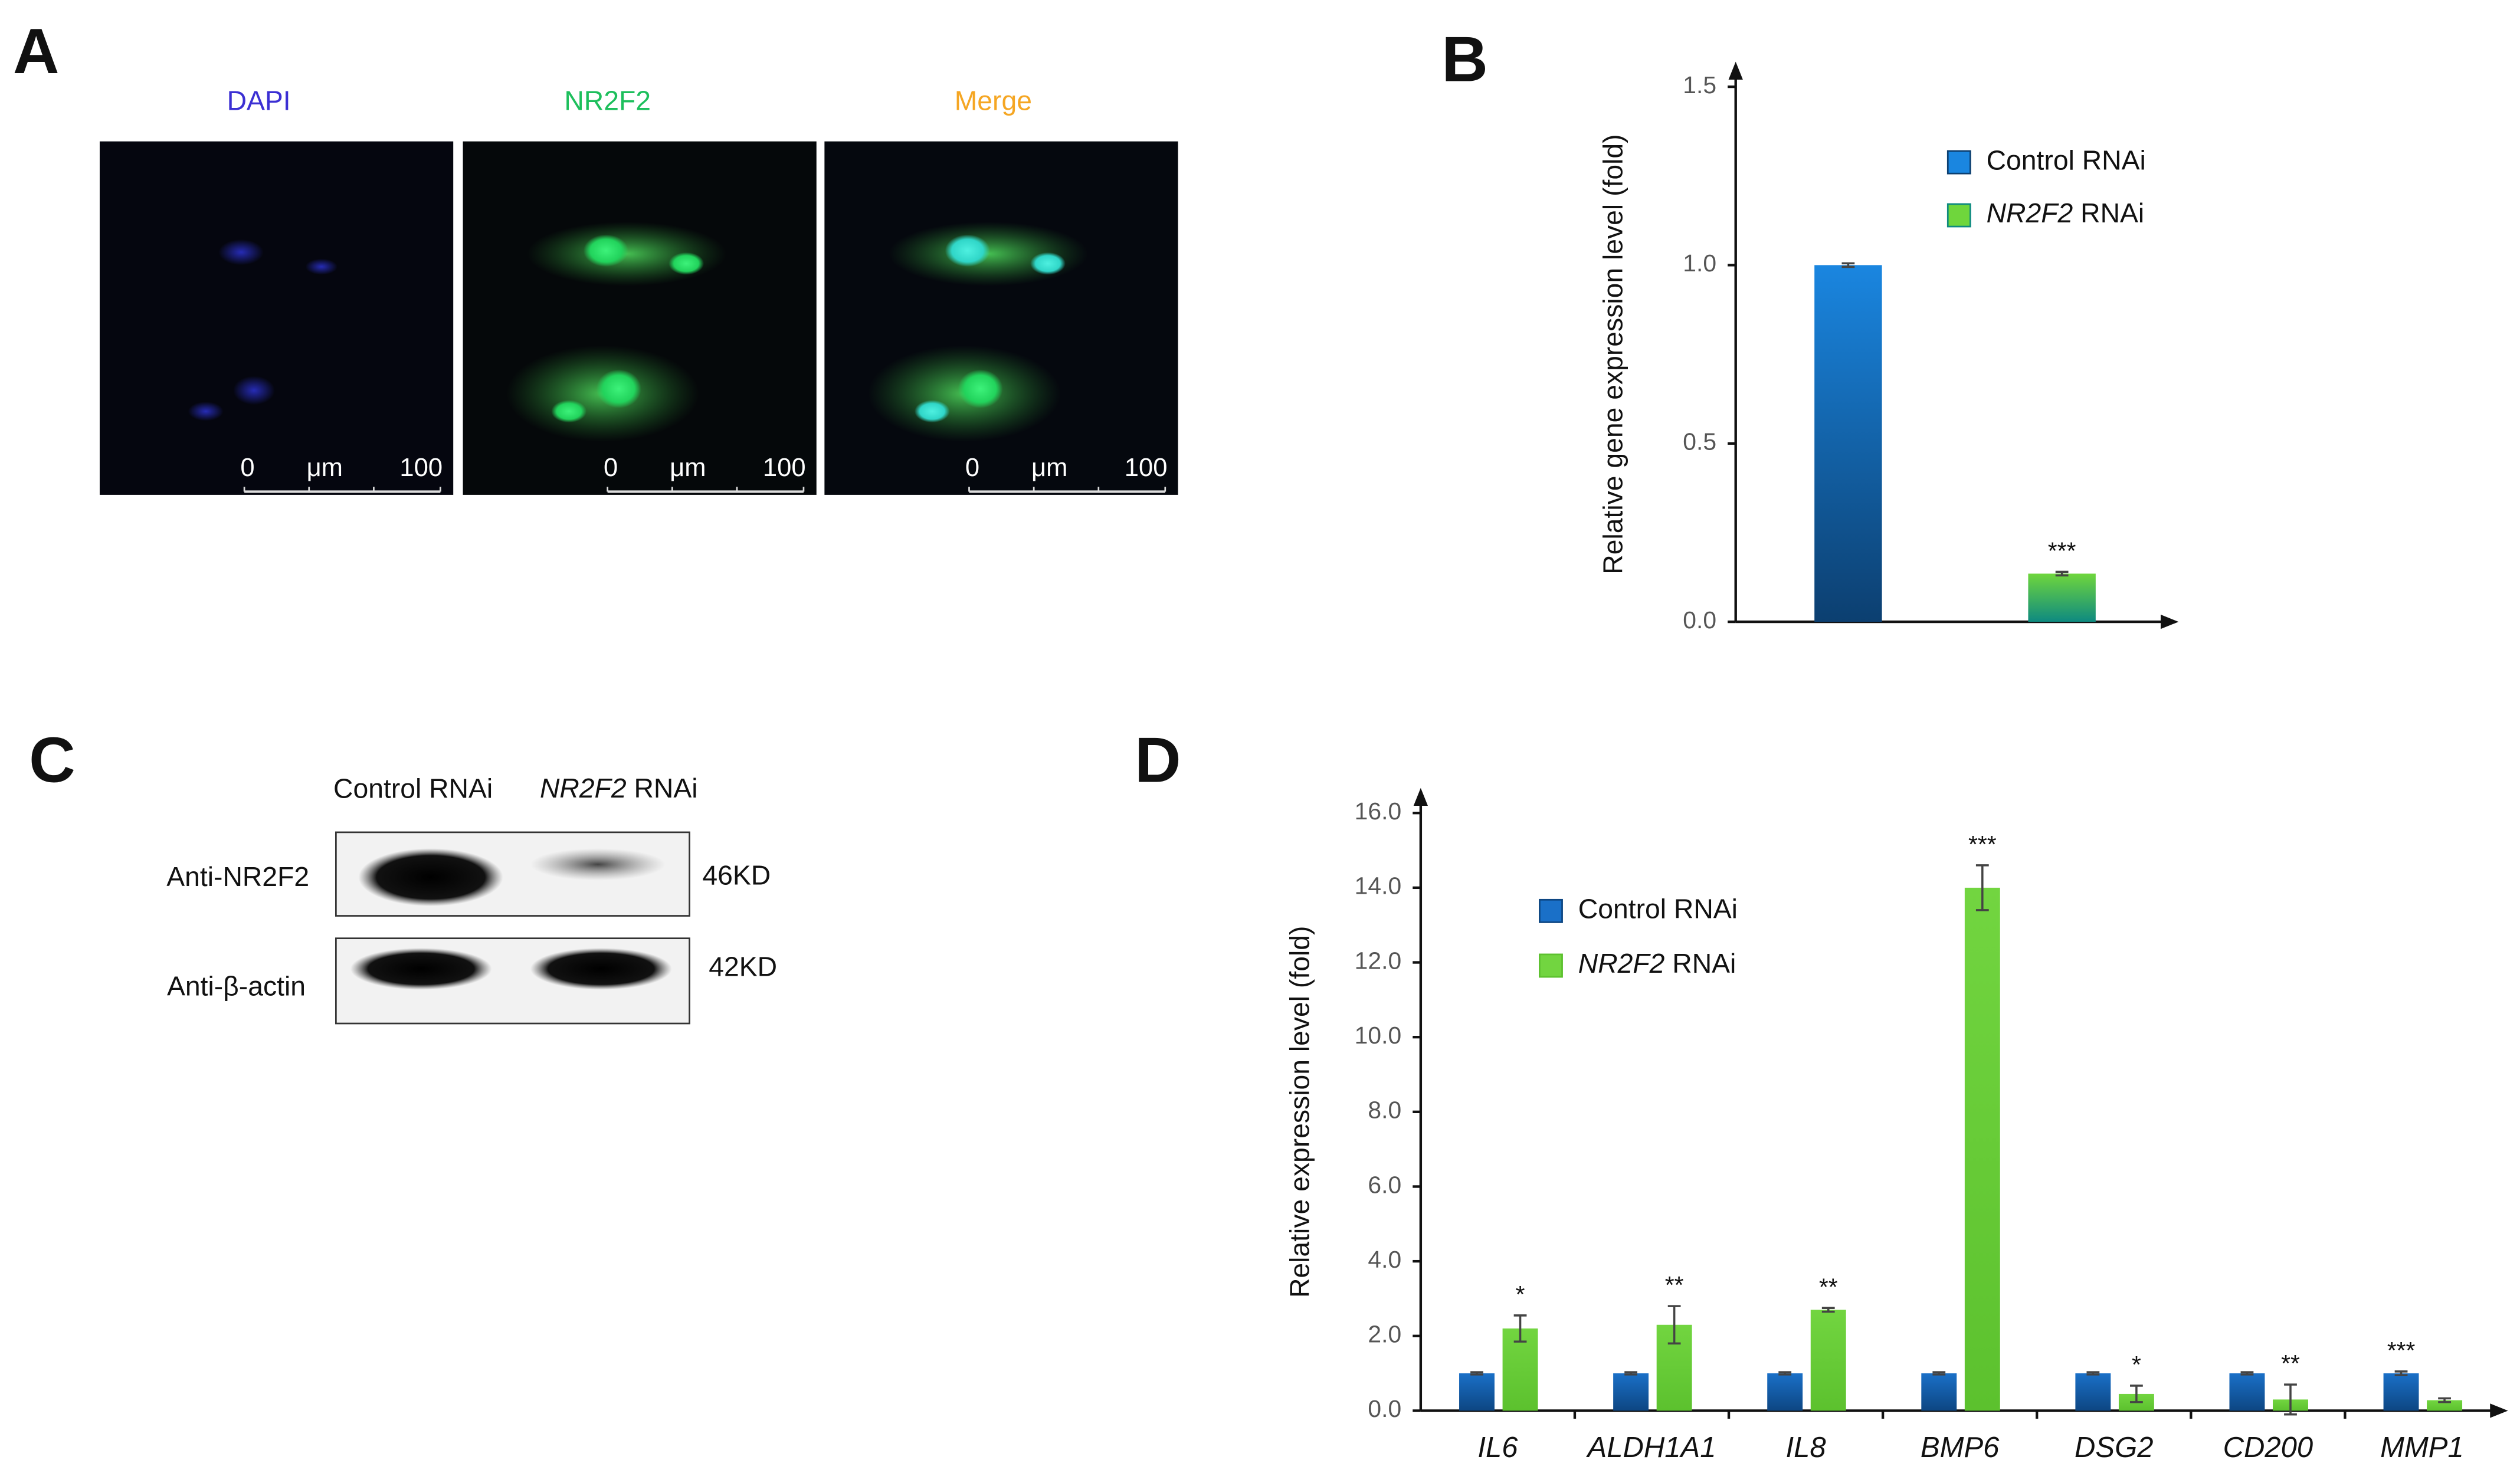 This screenshot has width=2520, height=1483. What do you see at coordinates (276, 318) in the screenshot?
I see `image-dapi` at bounding box center [276, 318].